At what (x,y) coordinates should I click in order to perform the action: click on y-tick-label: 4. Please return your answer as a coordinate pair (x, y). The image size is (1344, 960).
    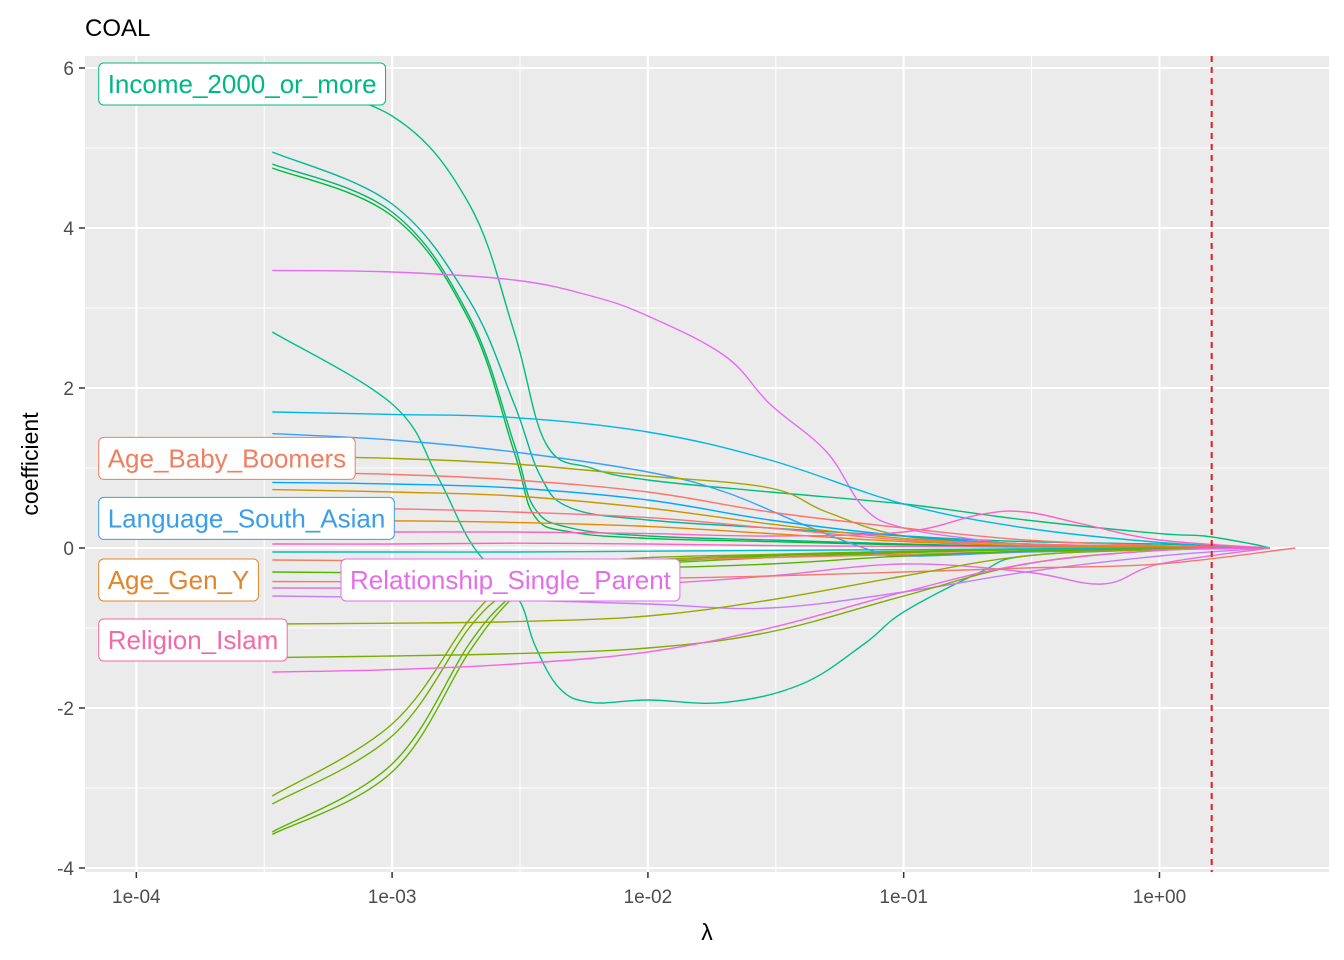
    Looking at the image, I should click on (68, 229).